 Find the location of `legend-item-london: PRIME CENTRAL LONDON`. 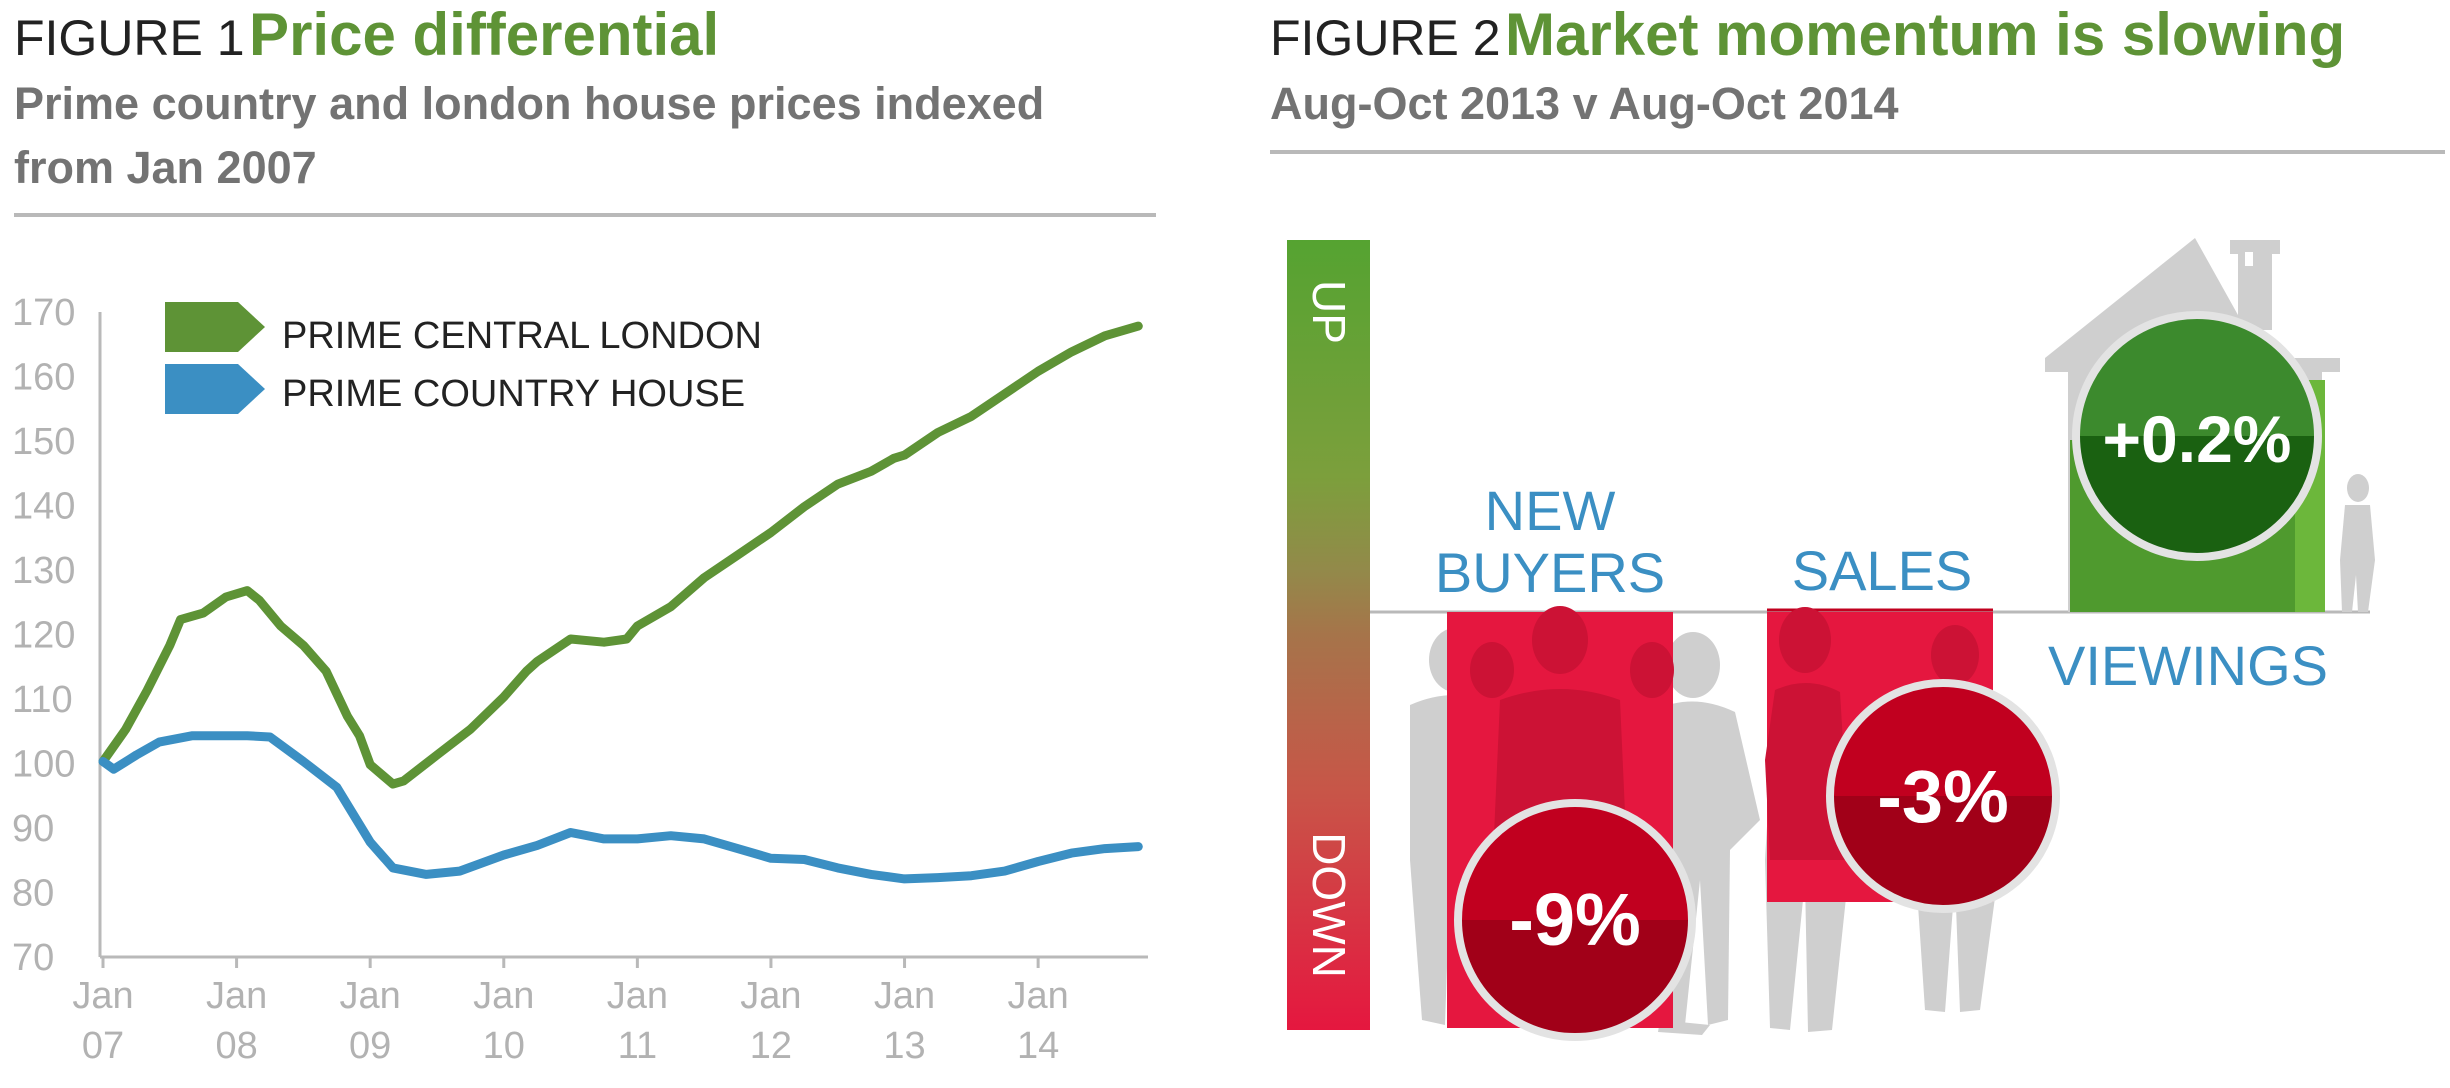

legend-item-london: PRIME CENTRAL LONDON is located at coordinates (463, 329).